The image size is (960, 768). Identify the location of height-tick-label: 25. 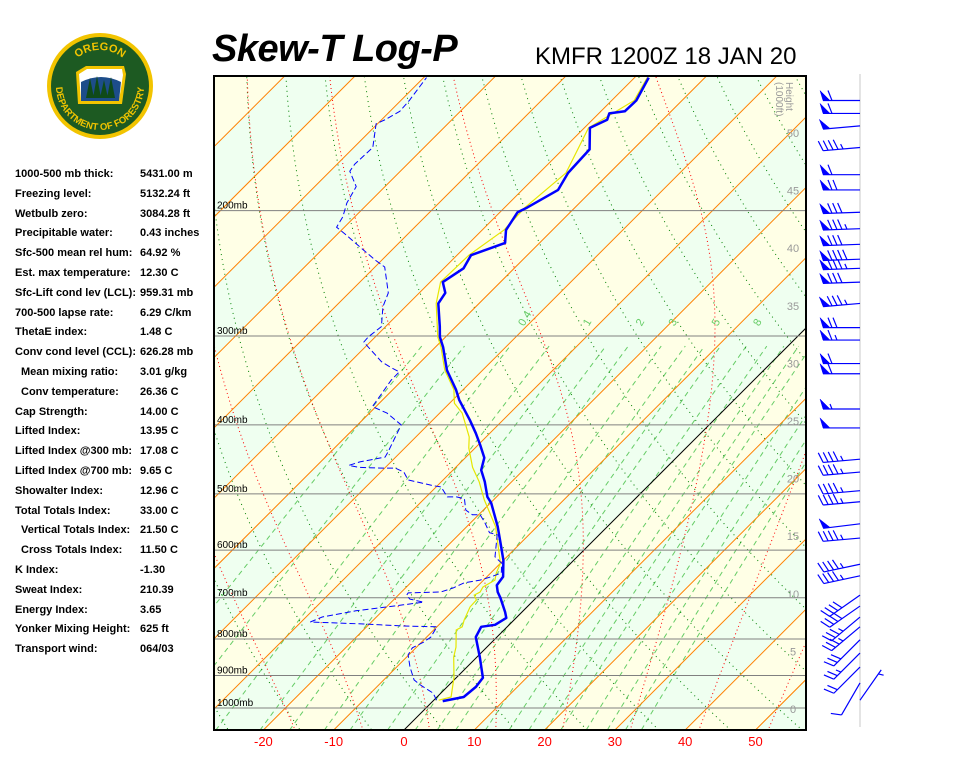
(793, 422).